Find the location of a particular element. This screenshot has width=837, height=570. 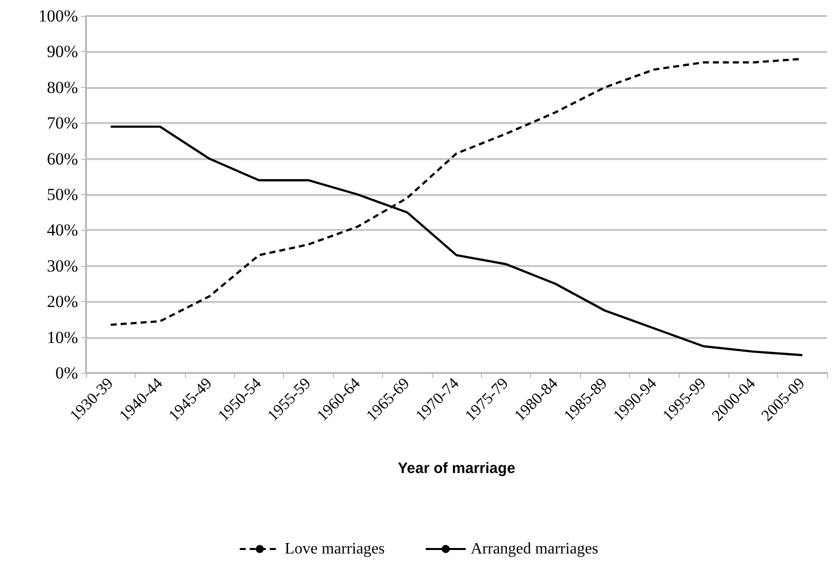

y-tick-label: 100% is located at coordinates (58, 16).